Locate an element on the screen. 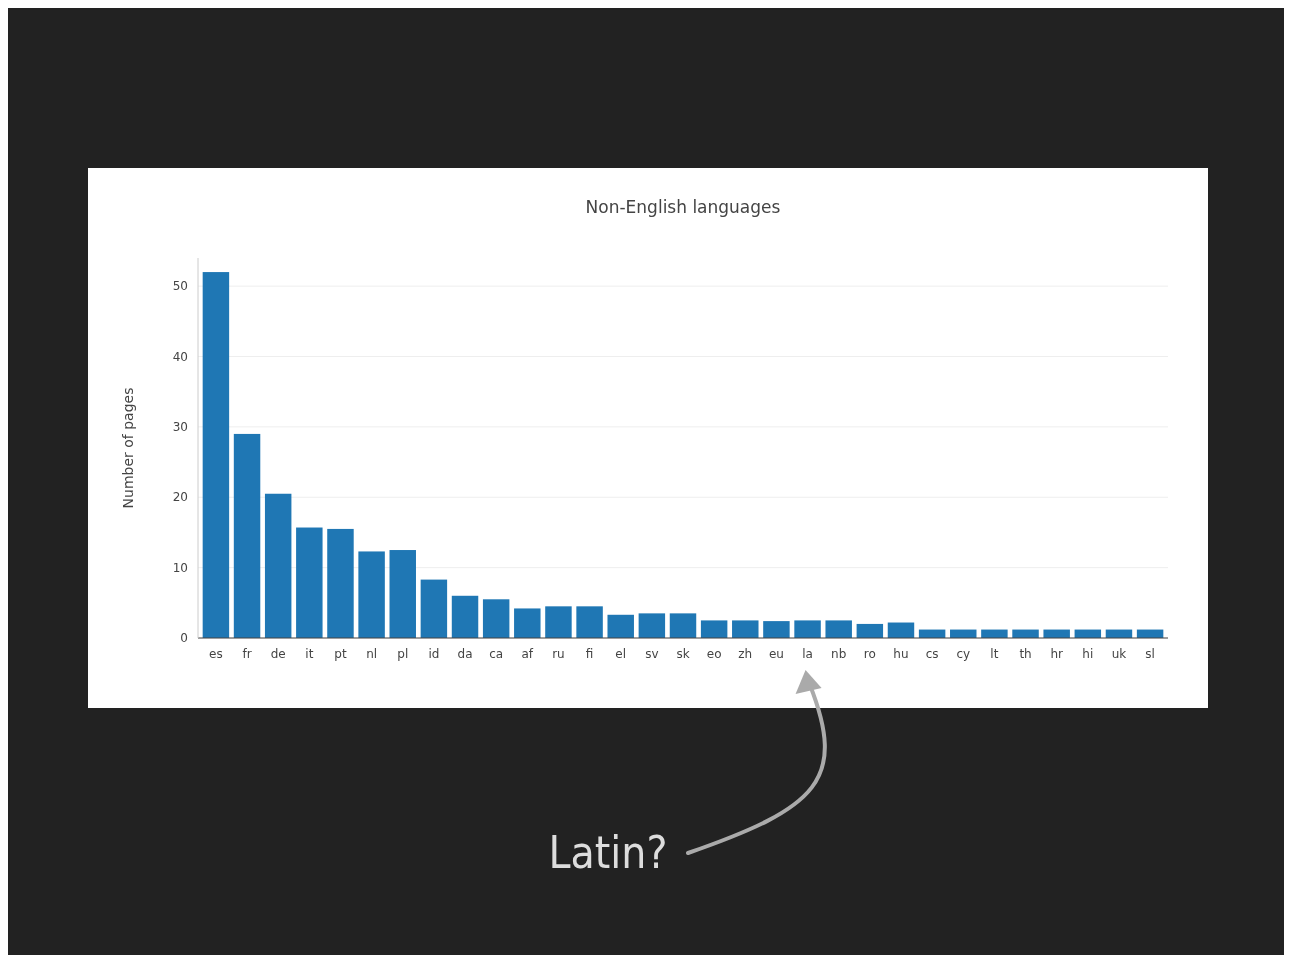  y-tick-label: 40 is located at coordinates (180, 356).